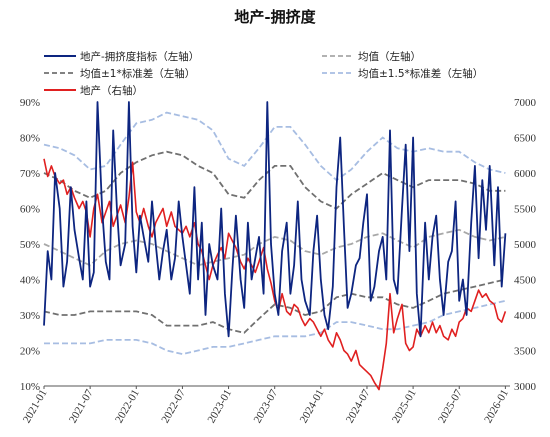 The width and height of the screenshot is (550, 437). Describe the element at coordinates (30, 139) in the screenshot. I see `y-left-tick-label: 80%` at that location.